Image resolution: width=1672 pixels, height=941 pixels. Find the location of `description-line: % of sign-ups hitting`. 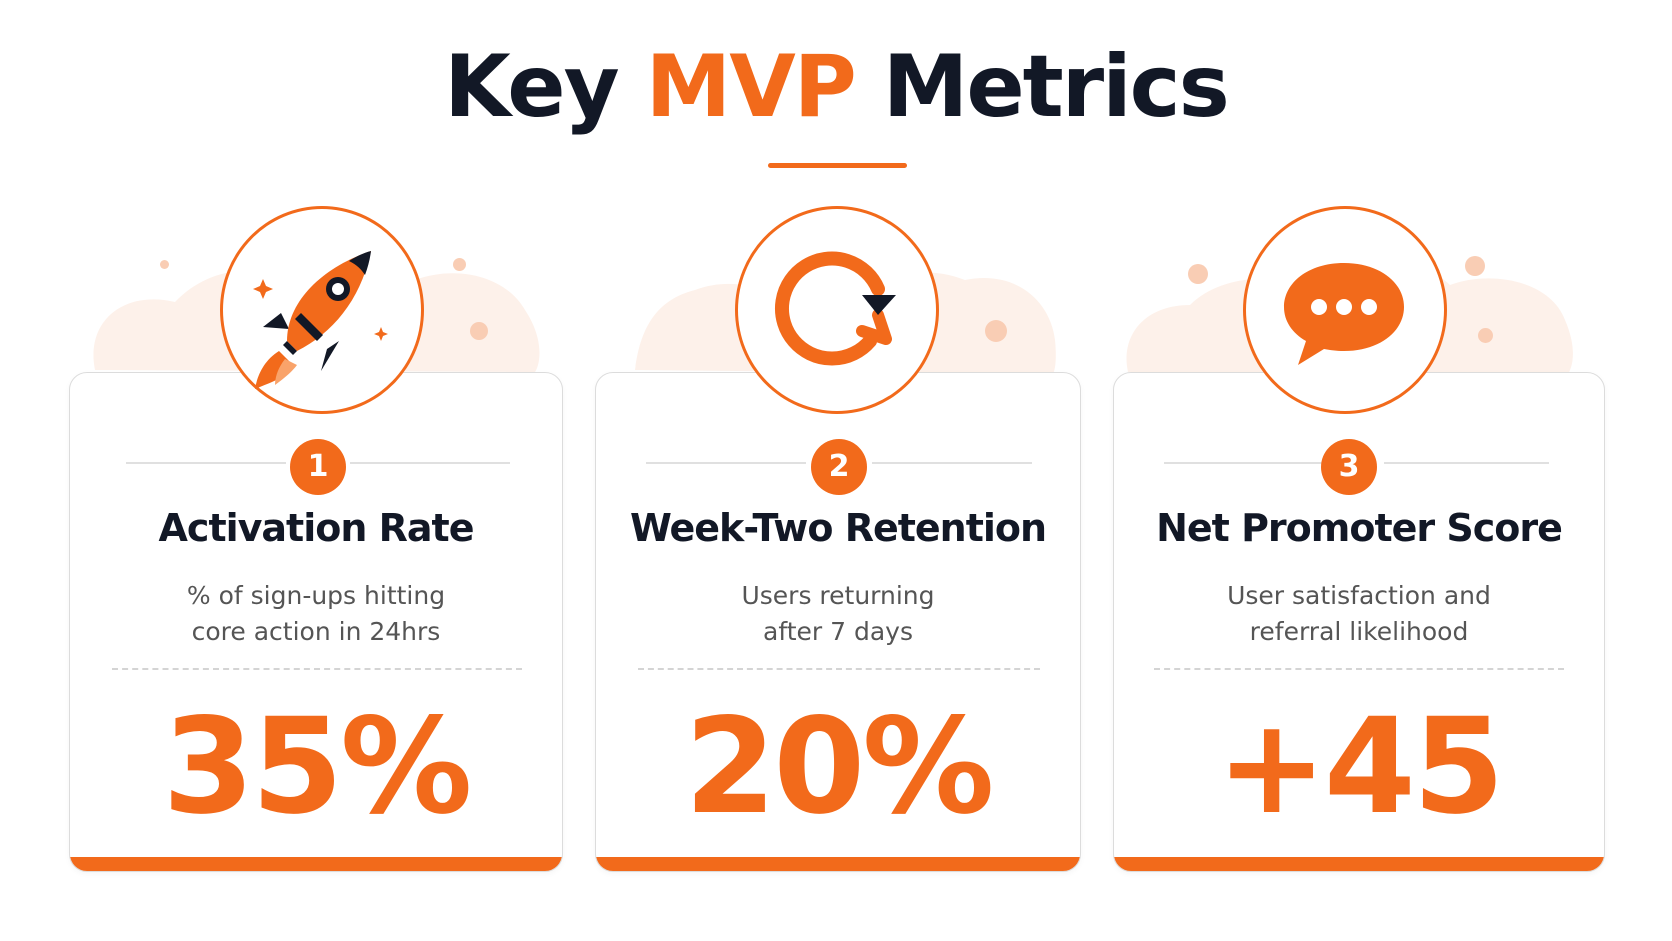

description-line: % of sign-ups hitting is located at coordinates (316, 595).